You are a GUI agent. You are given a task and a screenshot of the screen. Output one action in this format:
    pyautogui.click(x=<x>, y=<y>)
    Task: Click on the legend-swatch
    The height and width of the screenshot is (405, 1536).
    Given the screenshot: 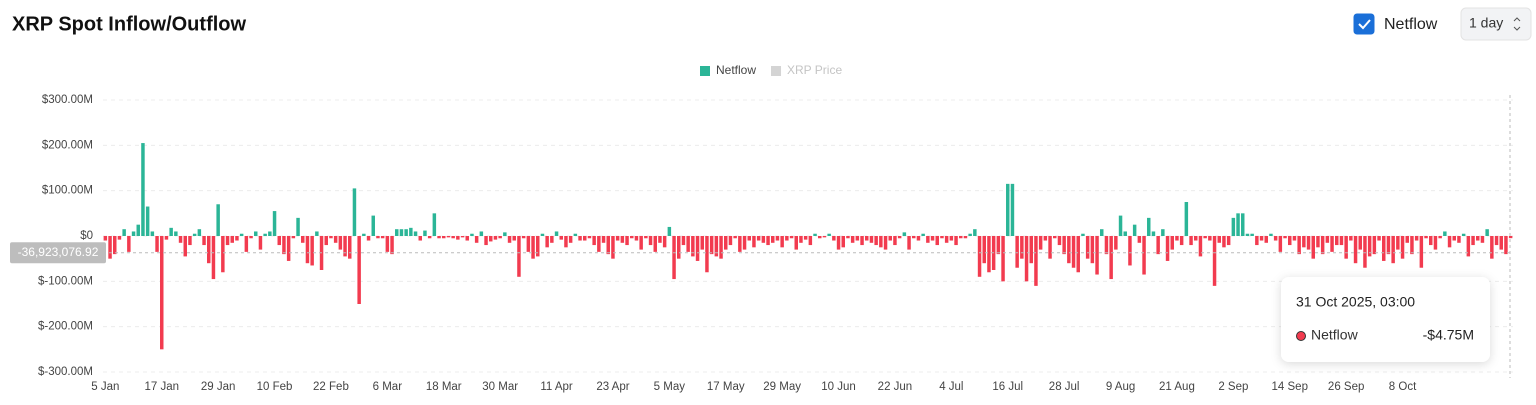 What is the action you would take?
    pyautogui.click(x=705, y=71)
    